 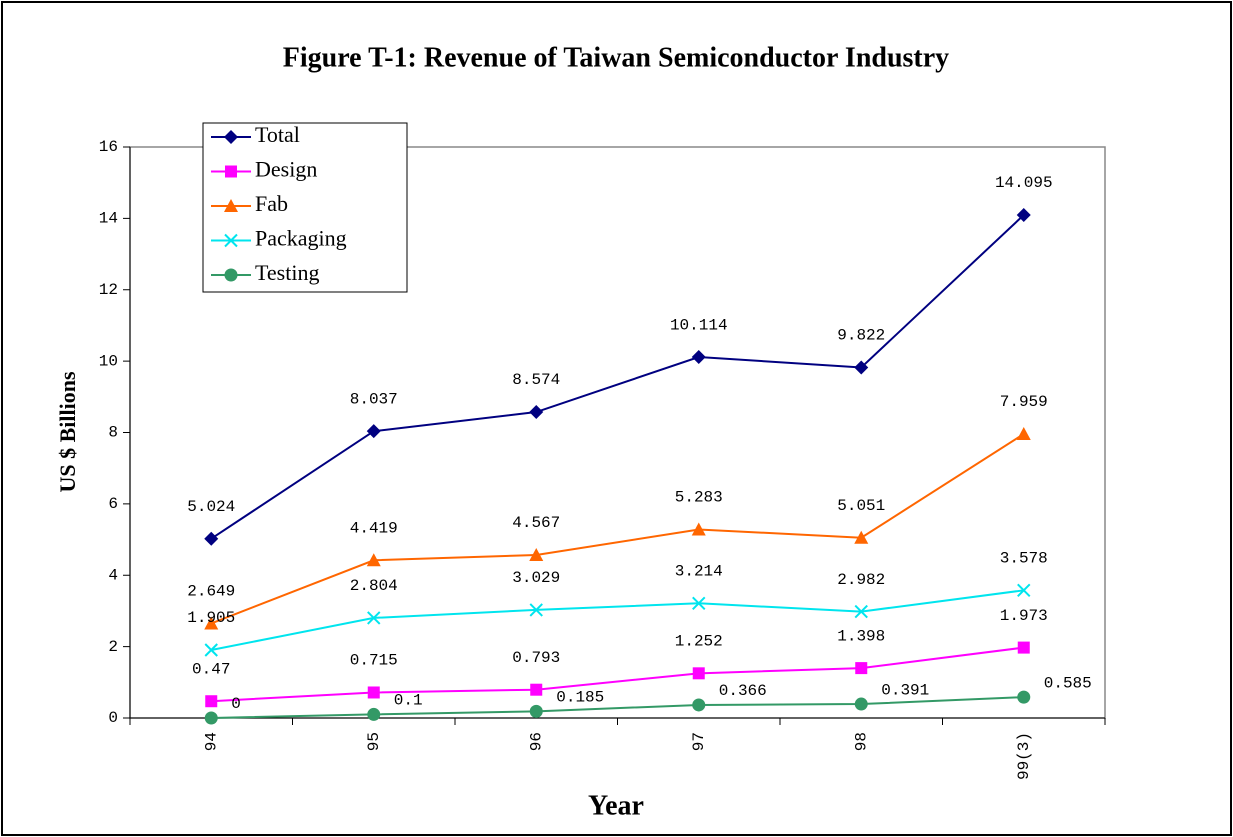 What do you see at coordinates (1024, 183) in the screenshot?
I see `data-label: 14.095` at bounding box center [1024, 183].